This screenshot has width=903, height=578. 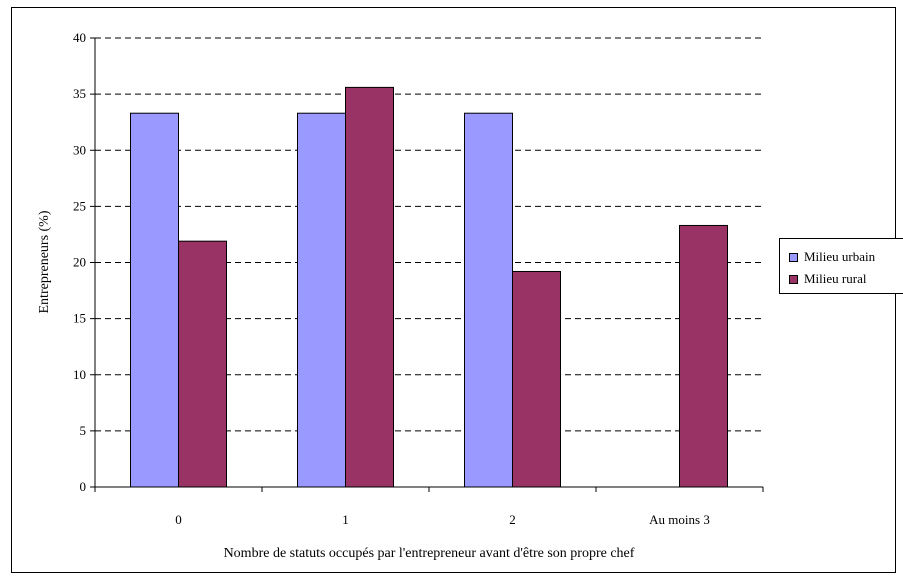 What do you see at coordinates (83, 486) in the screenshot?
I see `y-tick-label: 0` at bounding box center [83, 486].